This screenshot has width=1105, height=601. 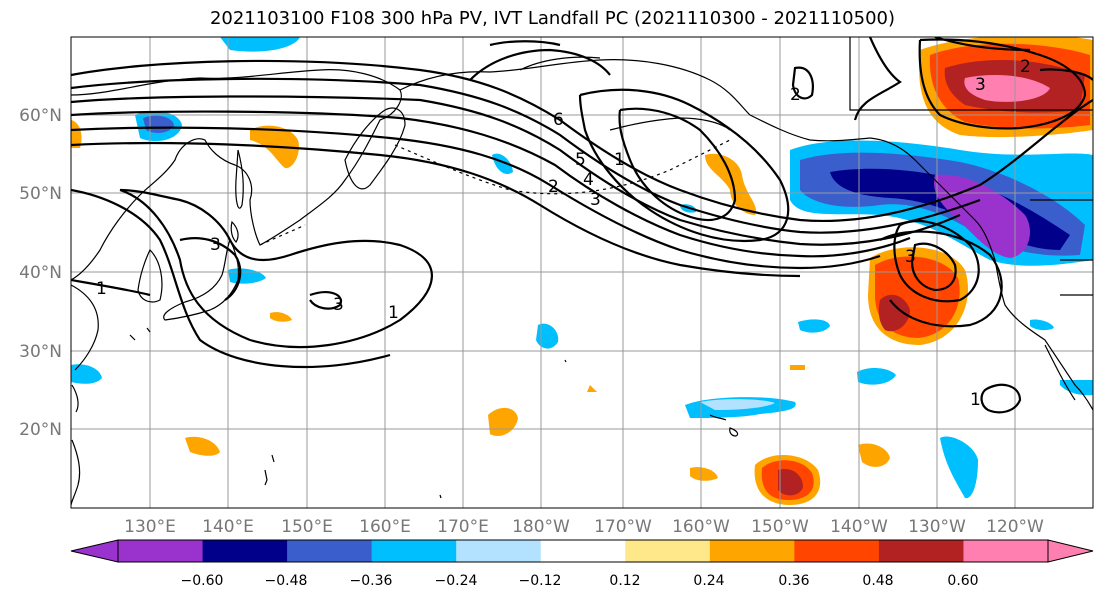 What do you see at coordinates (385, 527) in the screenshot?
I see `lon-label: 160°E` at bounding box center [385, 527].